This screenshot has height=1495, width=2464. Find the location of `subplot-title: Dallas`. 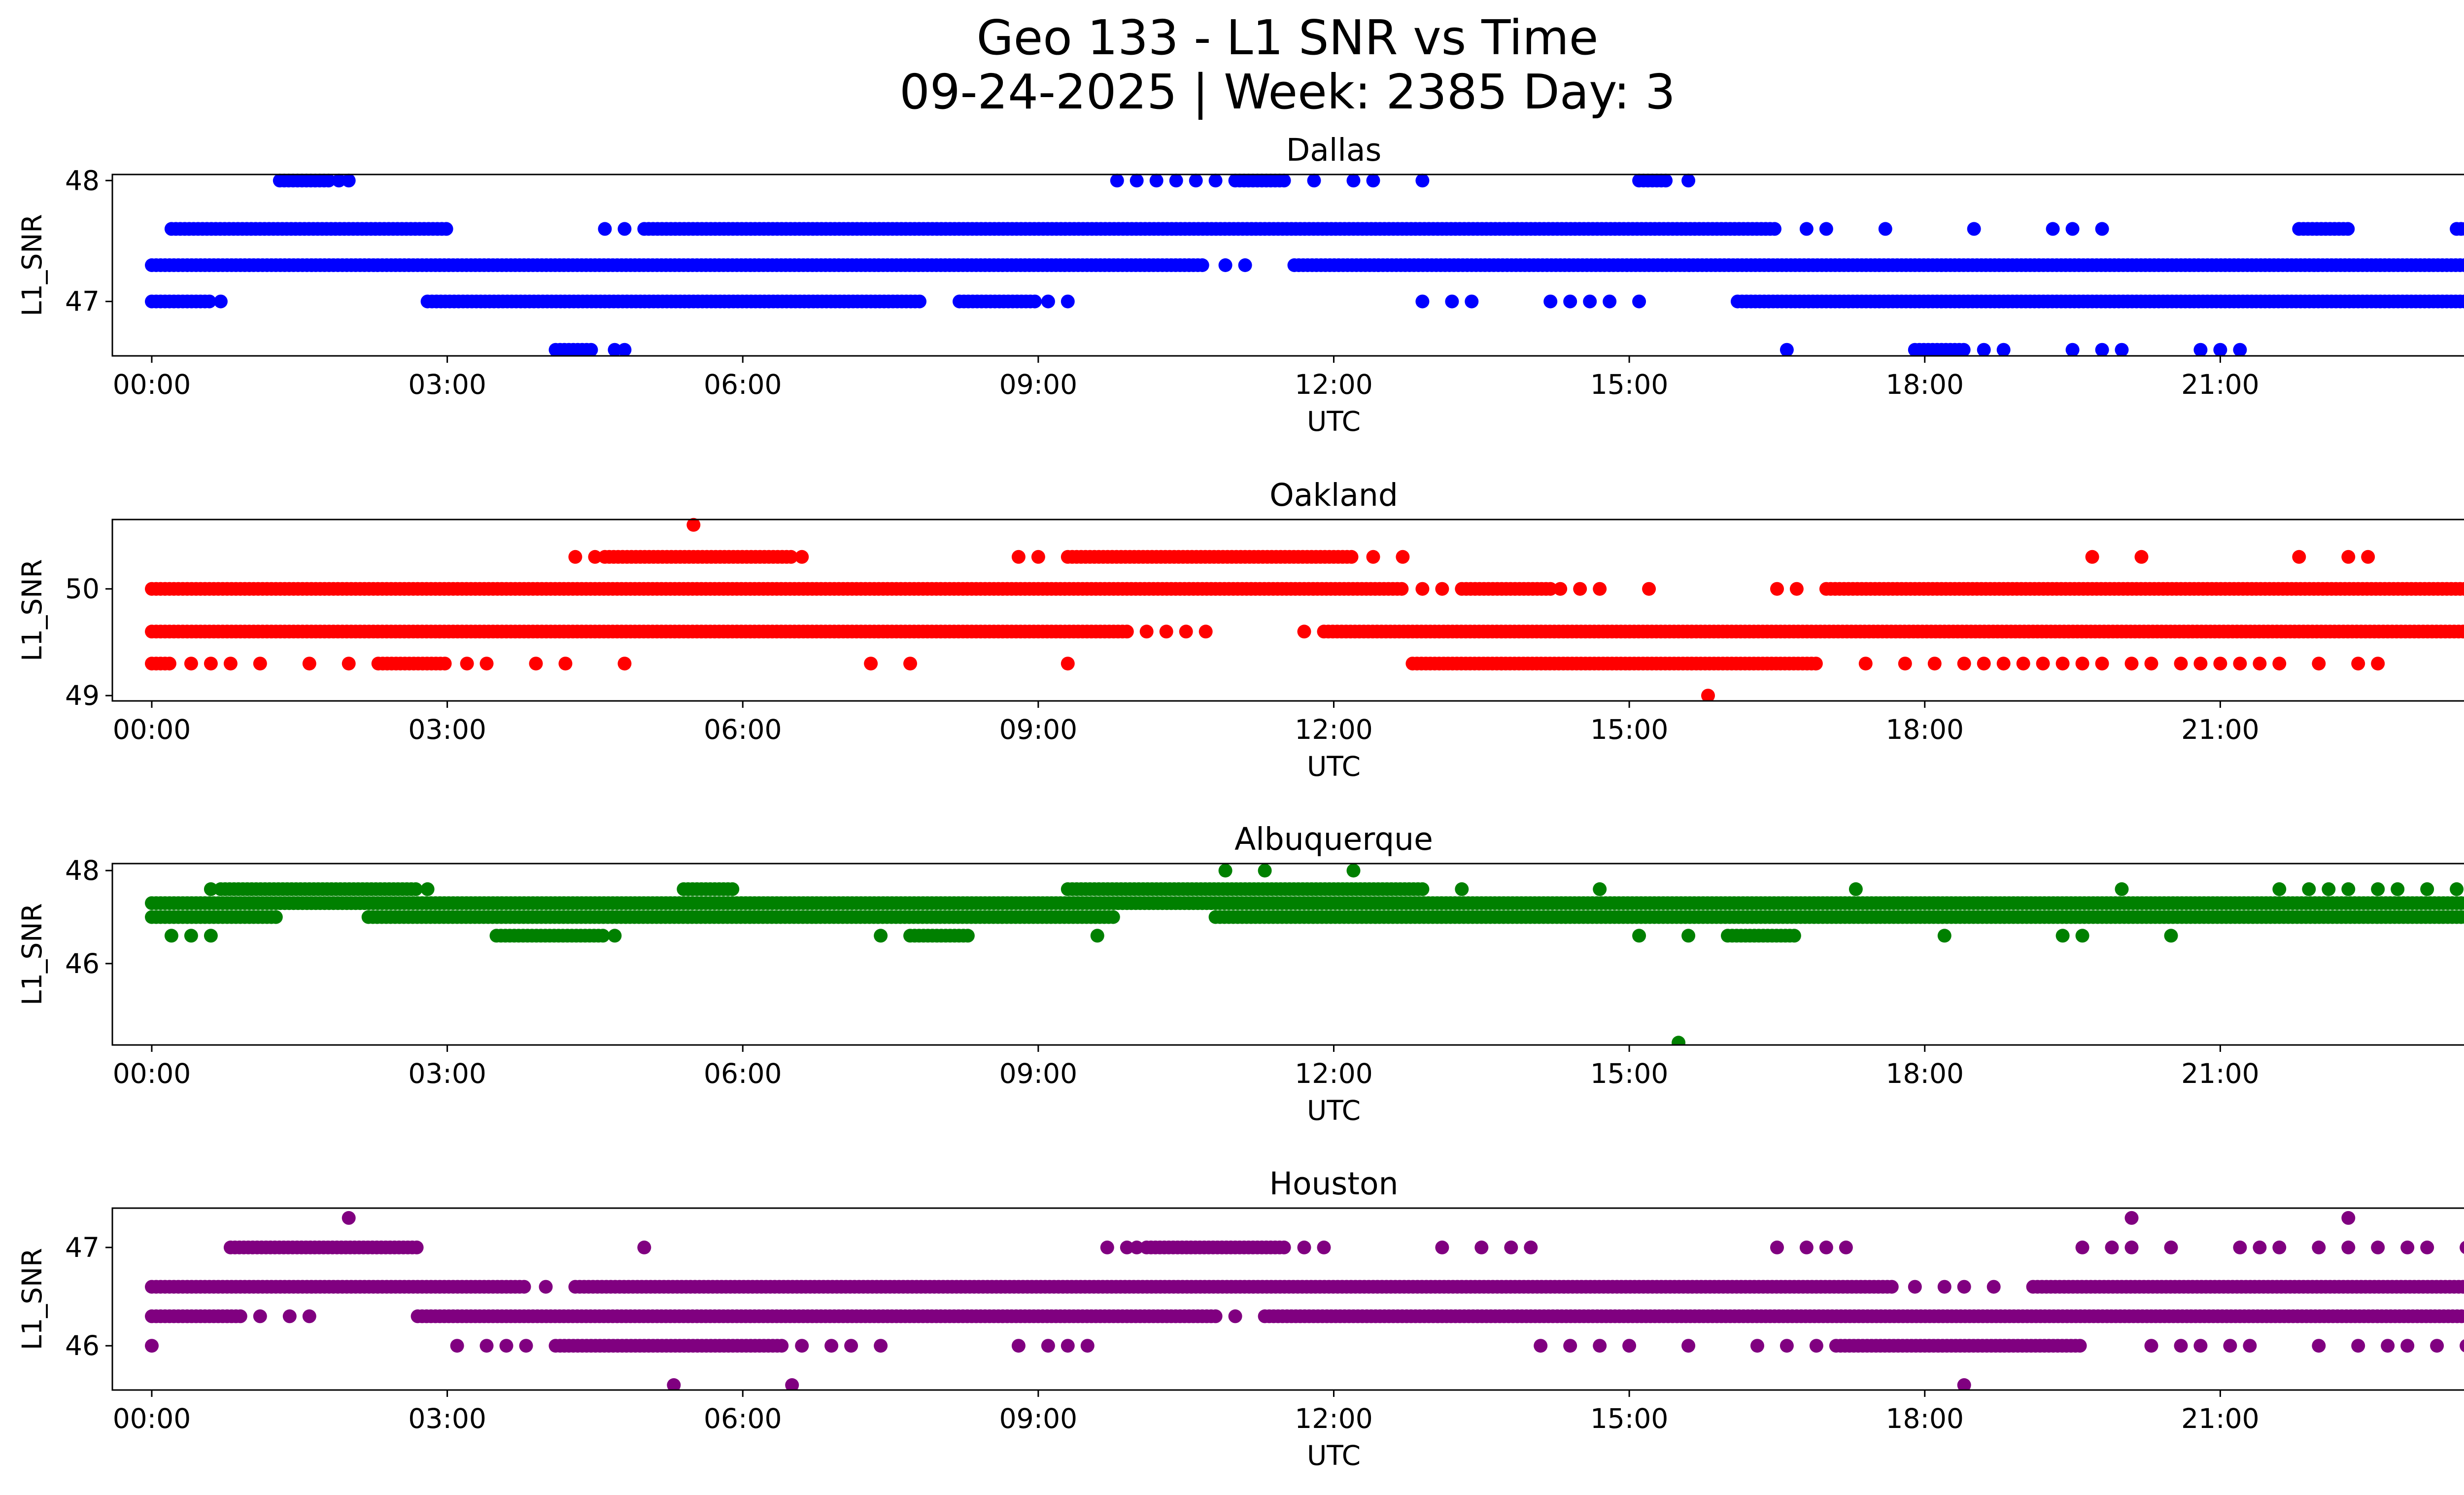

subplot-title: Dallas is located at coordinates (1334, 150).